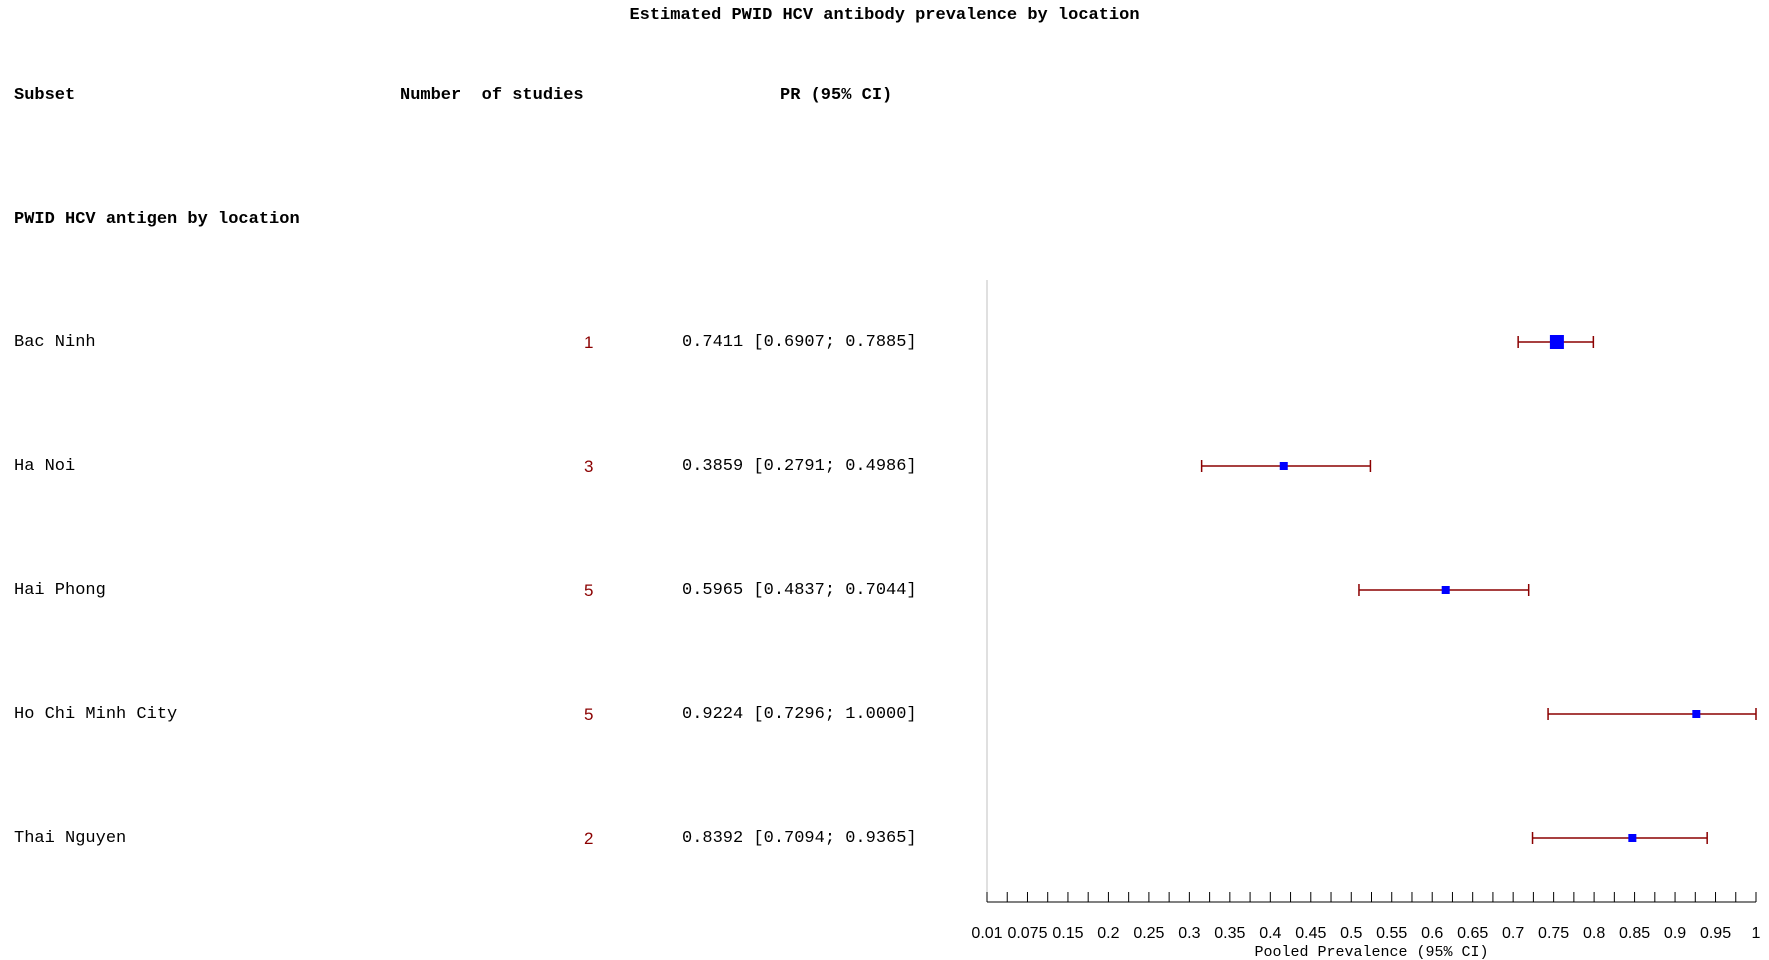  I want to click on x-tick-label: 0.75, so click(1553, 933).